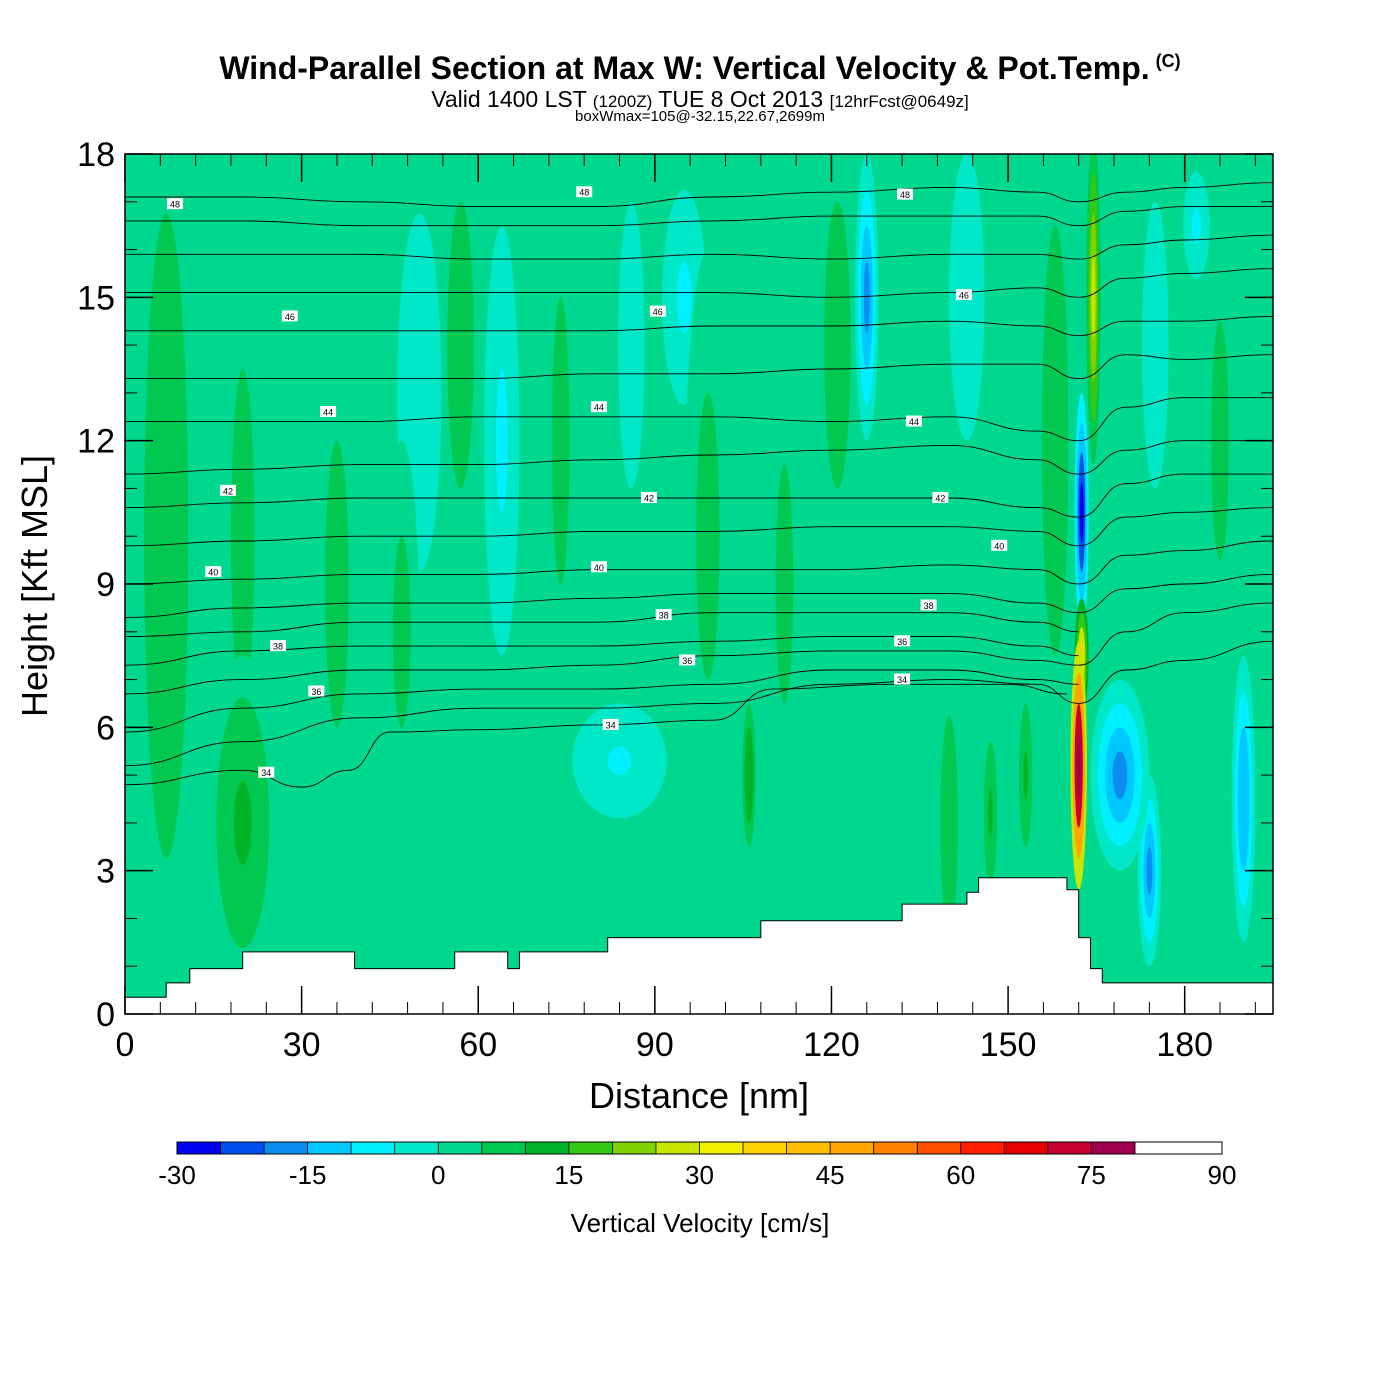 The width and height of the screenshot is (1400, 1400). I want to click on theta-label-text: 46, so click(290, 317).